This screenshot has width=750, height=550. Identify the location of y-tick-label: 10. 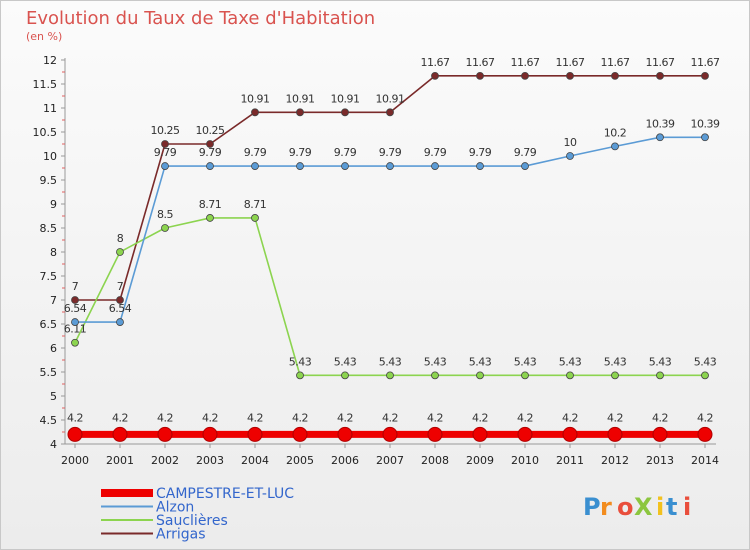
(50, 156).